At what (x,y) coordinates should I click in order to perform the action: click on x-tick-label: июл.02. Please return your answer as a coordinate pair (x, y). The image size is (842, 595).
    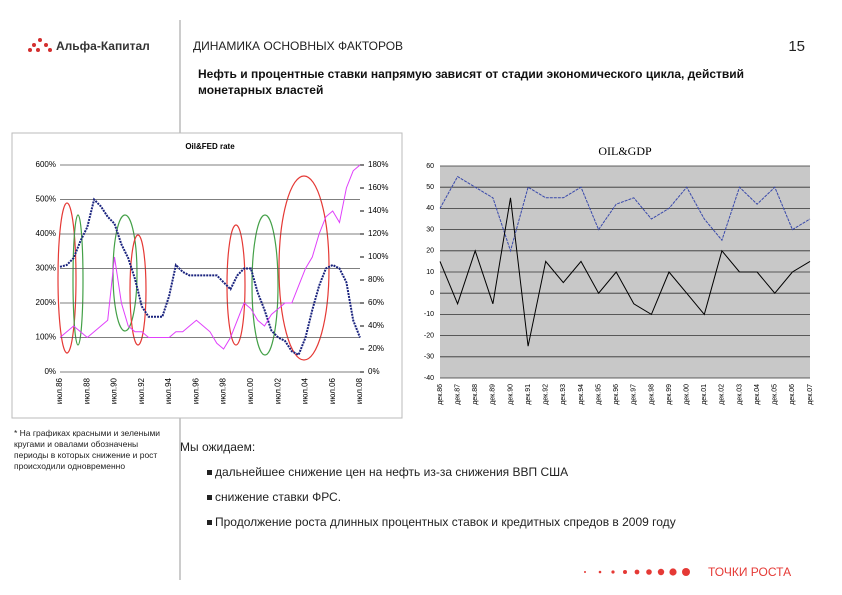
    Looking at the image, I should click on (277, 390).